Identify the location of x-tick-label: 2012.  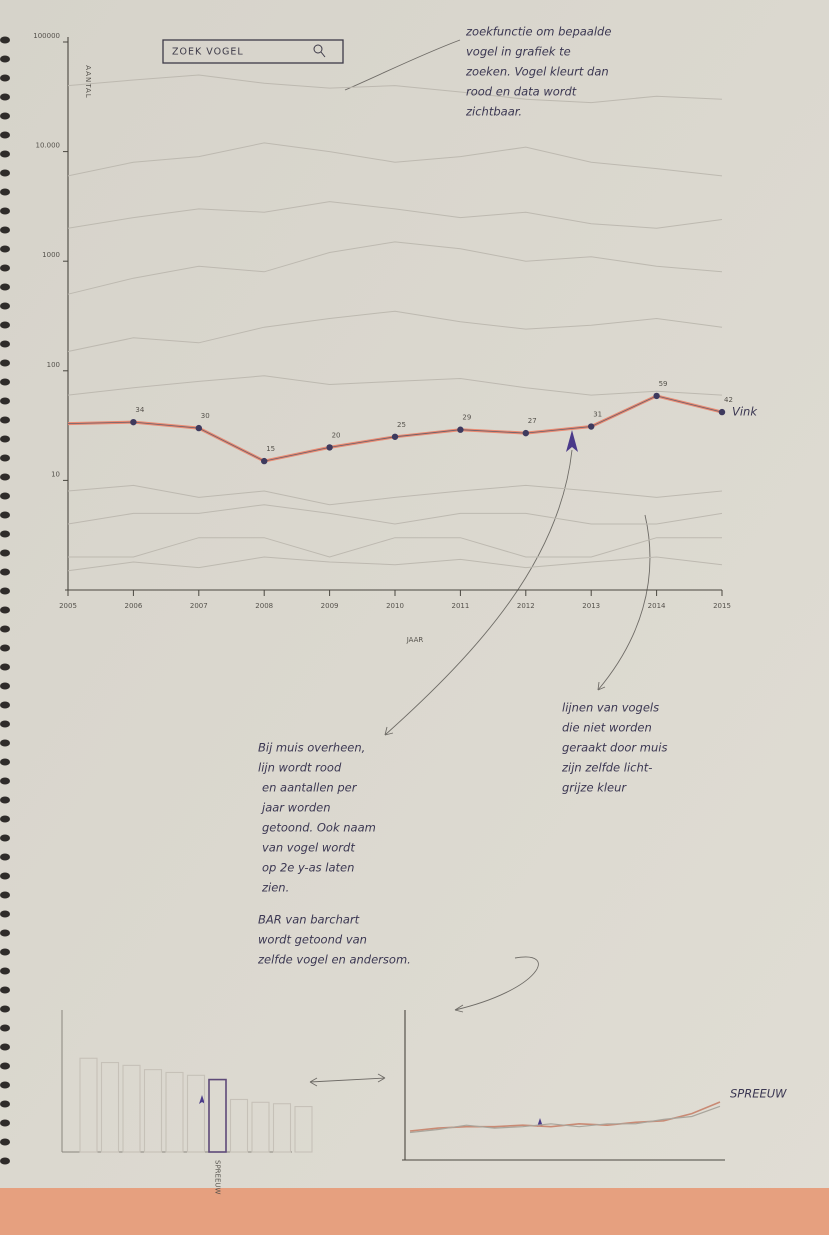
(526, 606).